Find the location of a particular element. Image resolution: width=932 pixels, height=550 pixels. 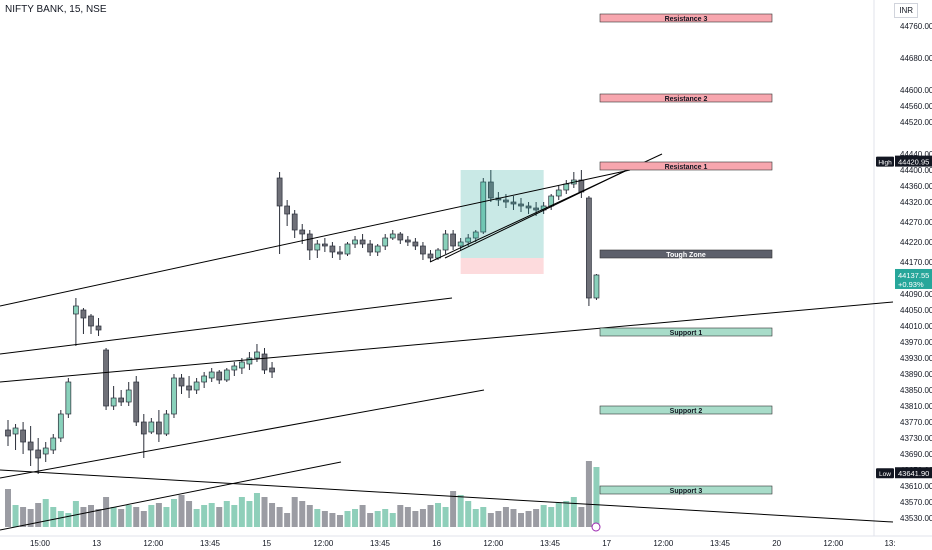

x-tick-label: 13:45 is located at coordinates (720, 543).